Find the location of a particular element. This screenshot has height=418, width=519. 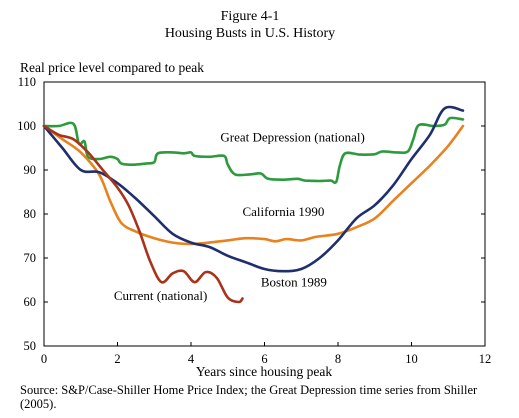

x-tick-label: 10 is located at coordinates (411, 359).